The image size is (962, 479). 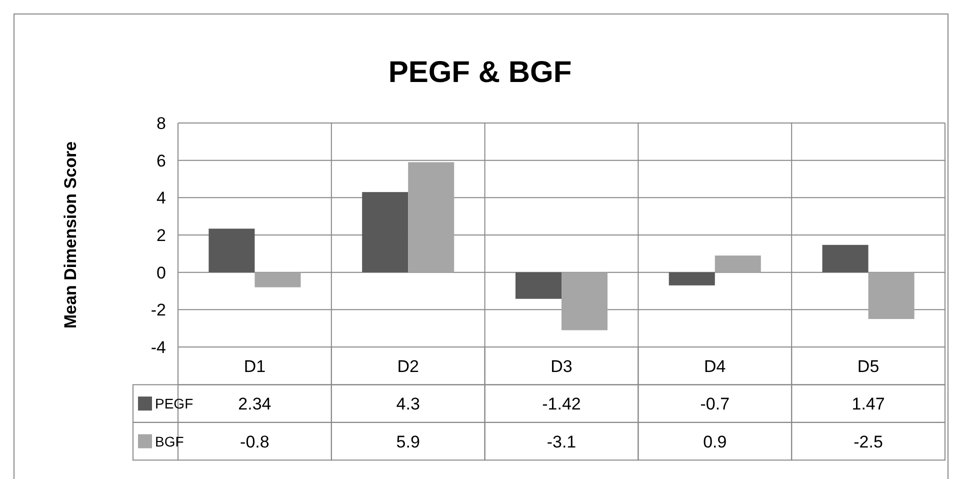 I want to click on x-tick-label: D3, so click(x=561, y=366).